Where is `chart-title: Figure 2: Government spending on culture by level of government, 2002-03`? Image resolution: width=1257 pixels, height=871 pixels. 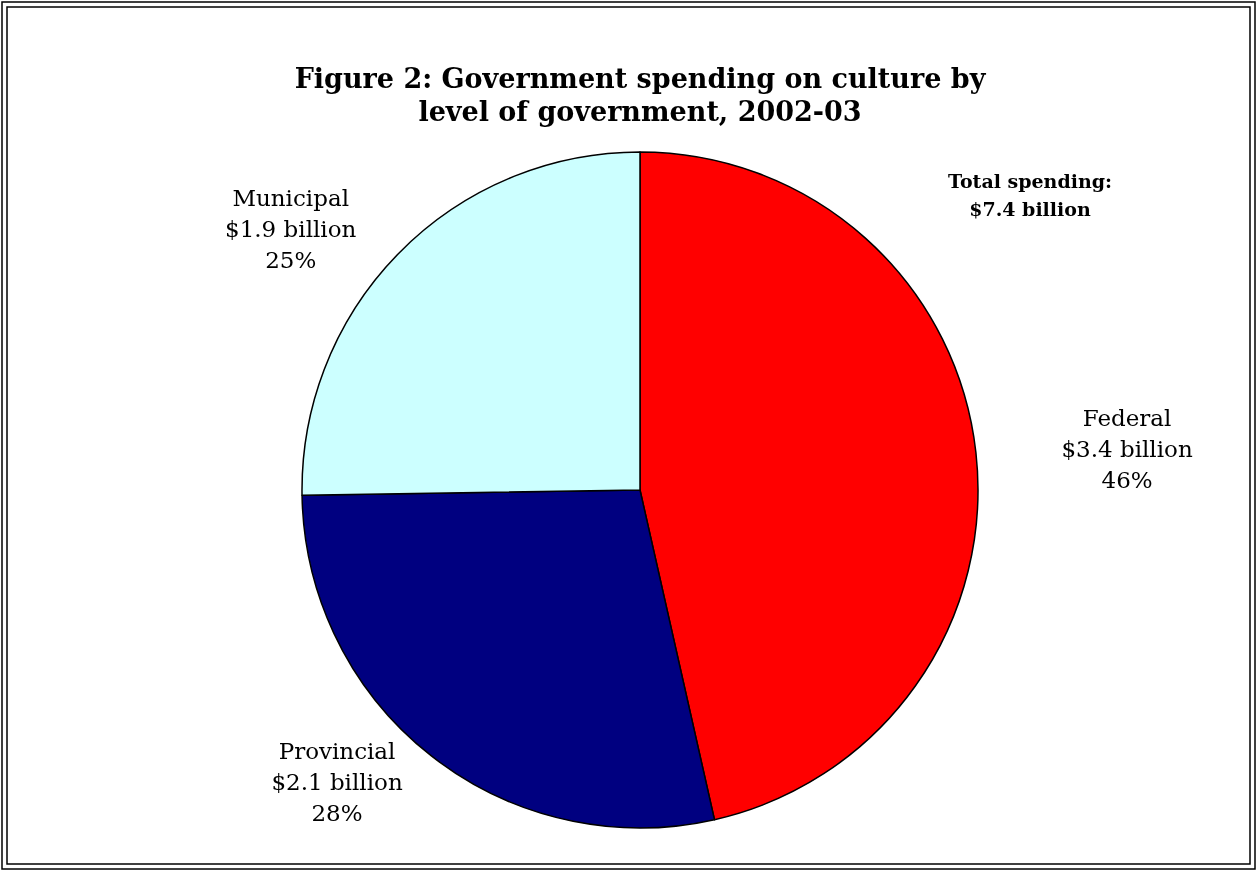
chart-title: Figure 2: Government spending on culture by level of government, 2002-03 is located at coordinates (640, 95).